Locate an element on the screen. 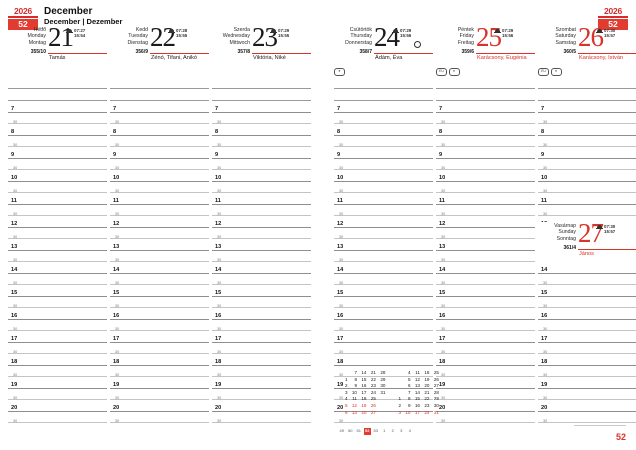 The width and height of the screenshot is (636, 450). mini-calendar-day: 30 is located at coordinates (383, 386).